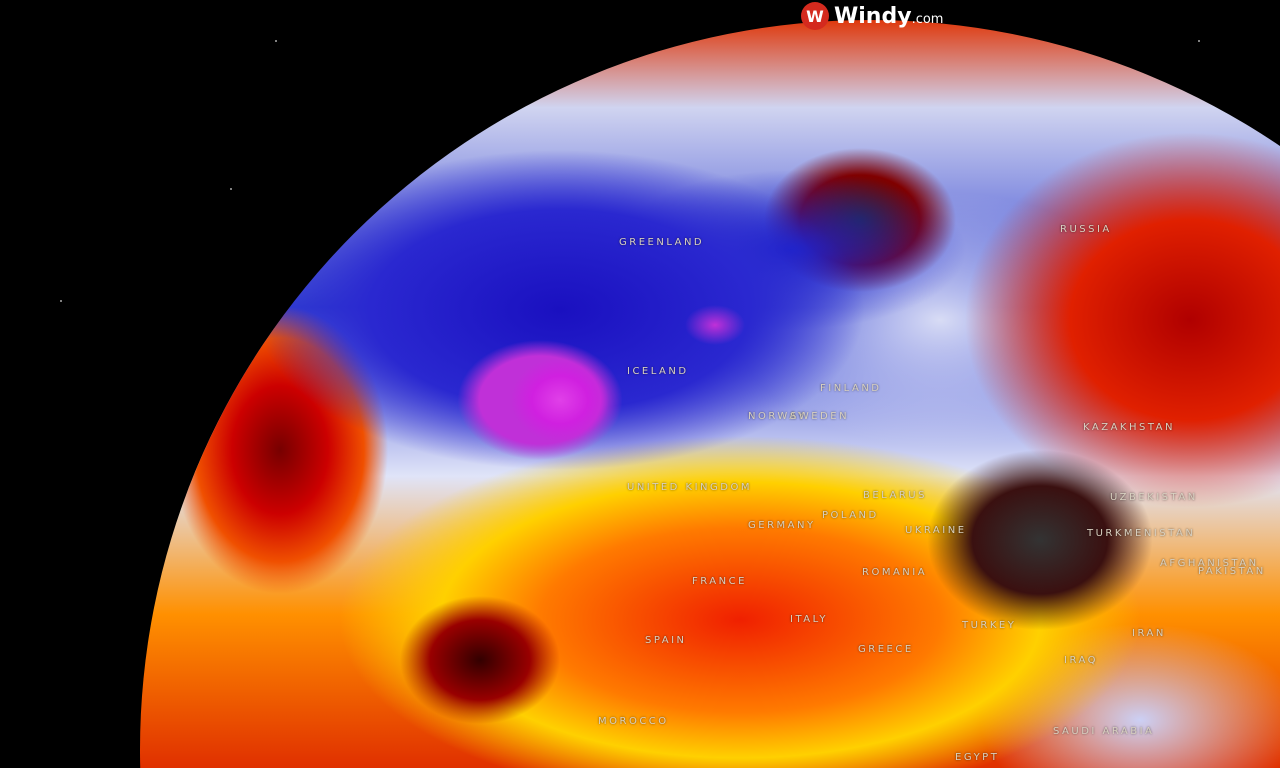 The width and height of the screenshot is (1280, 768). I want to click on country-label: EGYPT, so click(977, 757).